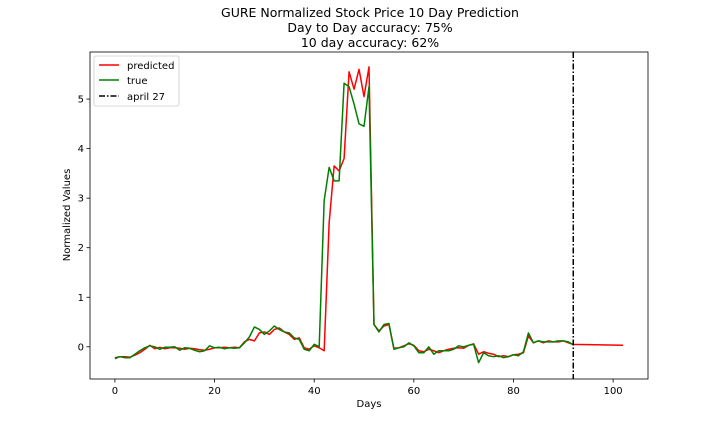 Image resolution: width=720 pixels, height=432 pixels. I want to click on x-tick-label: 80, so click(513, 391).